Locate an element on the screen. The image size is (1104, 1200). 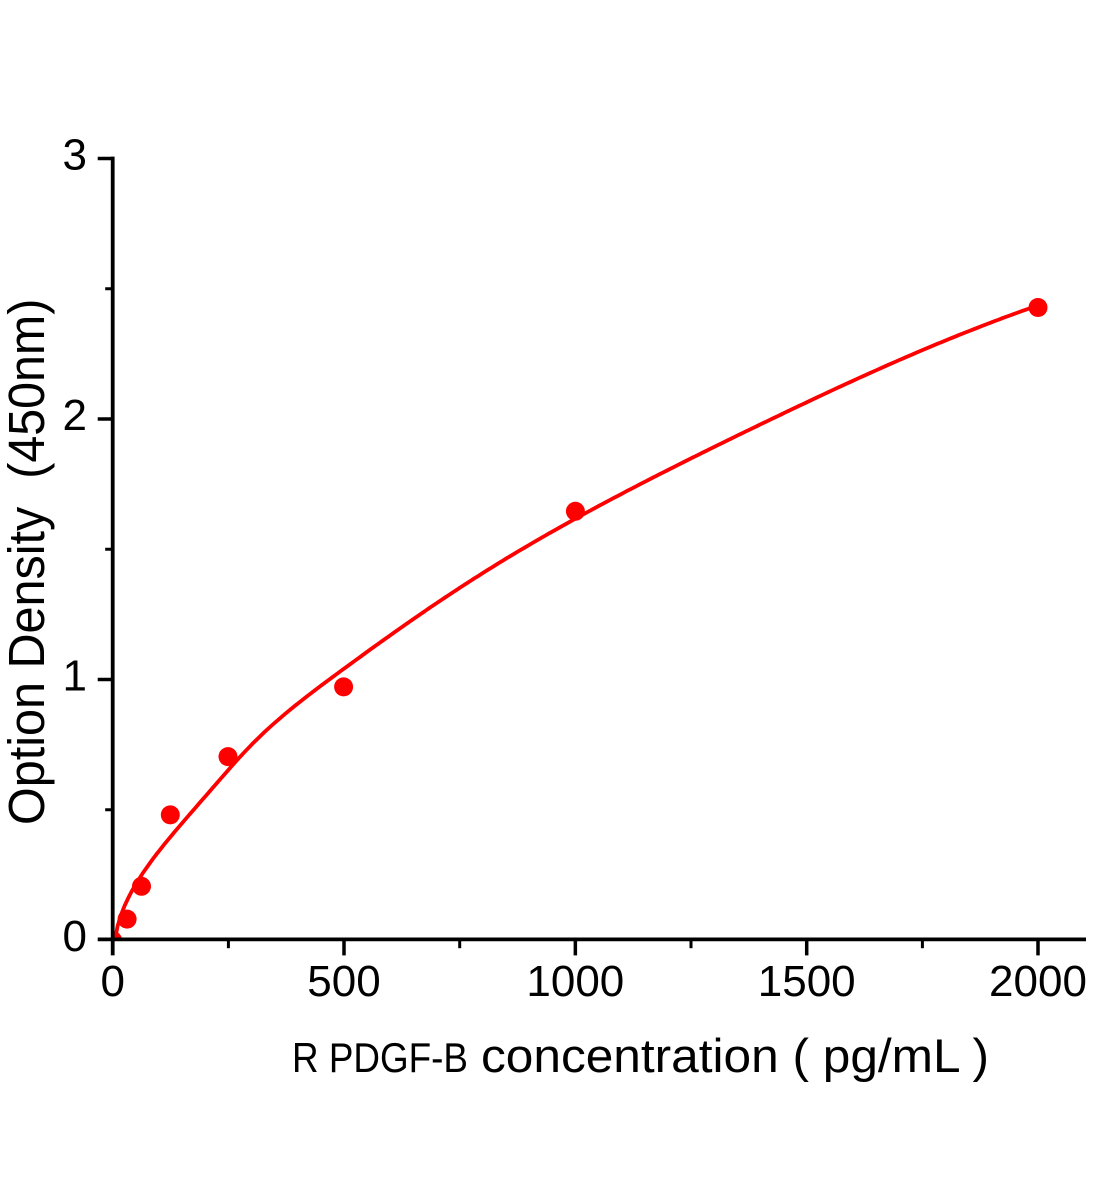
svg-text: 500 is located at coordinates (343, 981).